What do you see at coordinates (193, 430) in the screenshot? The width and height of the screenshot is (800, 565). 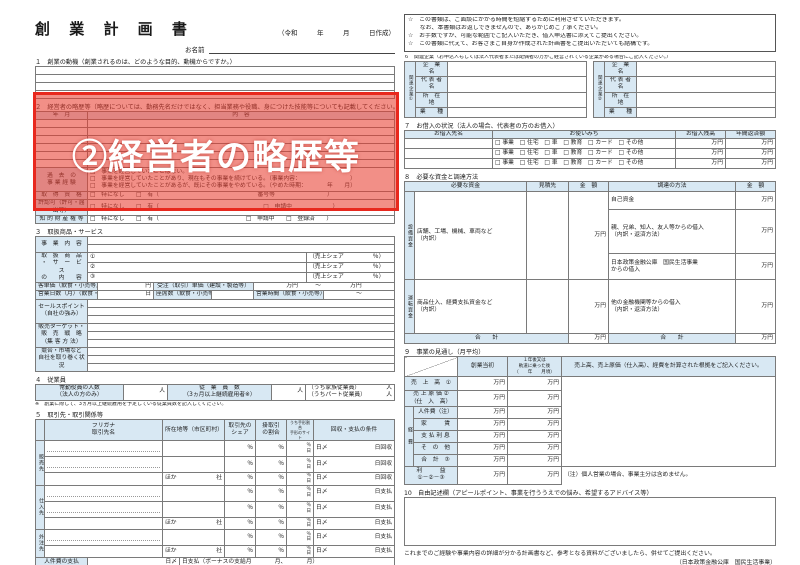 I see `partner-addr-header: 所在地等（市区町村）` at bounding box center [193, 430].